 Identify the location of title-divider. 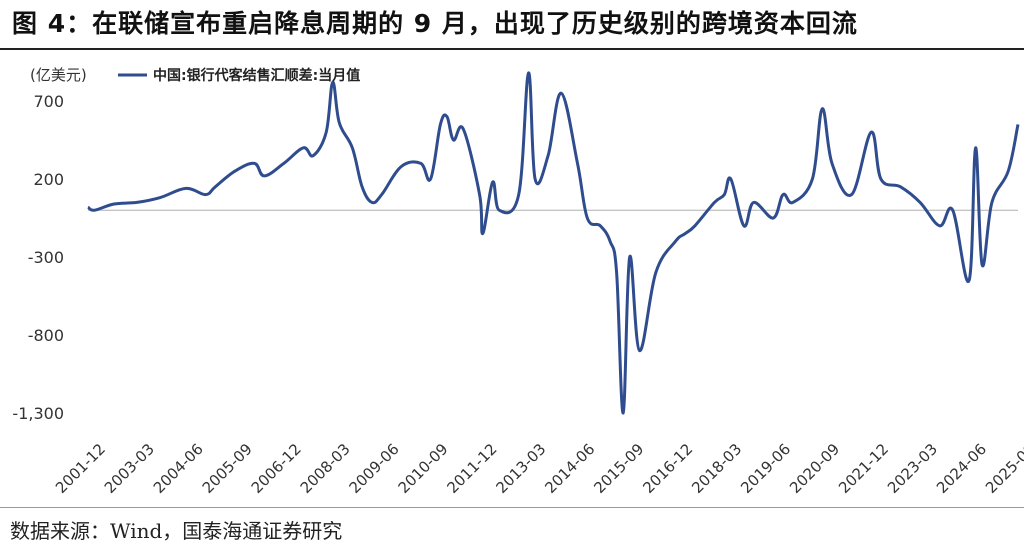
(512, 49).